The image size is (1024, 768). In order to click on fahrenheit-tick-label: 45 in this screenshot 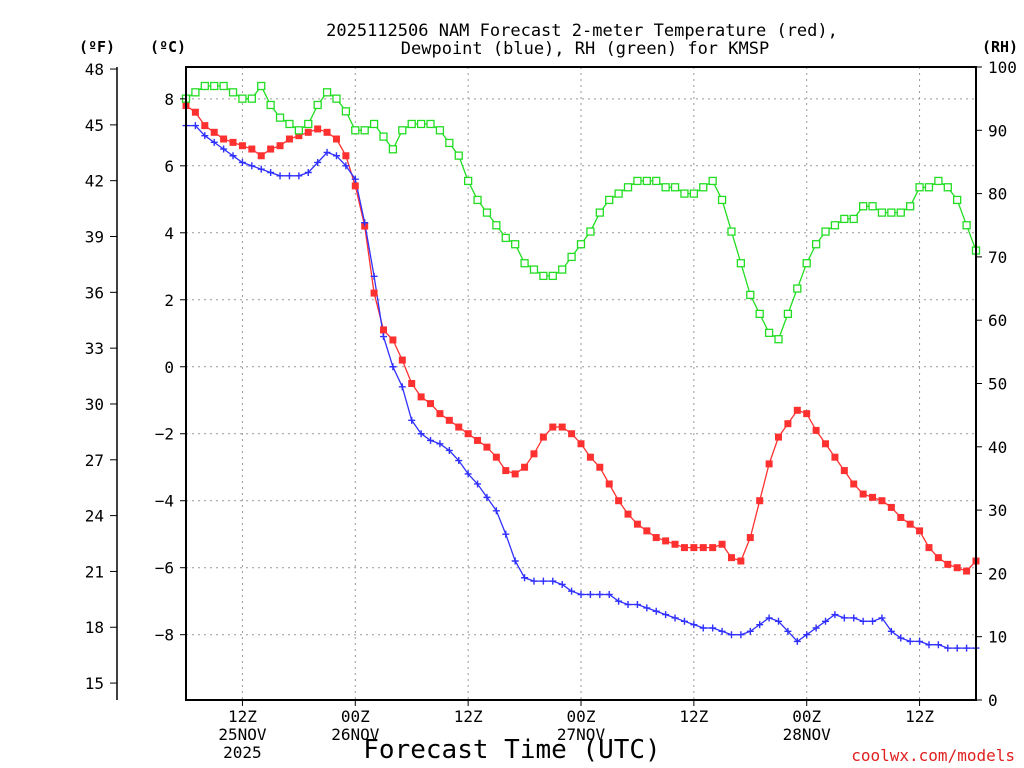, I will do `click(94, 125)`.